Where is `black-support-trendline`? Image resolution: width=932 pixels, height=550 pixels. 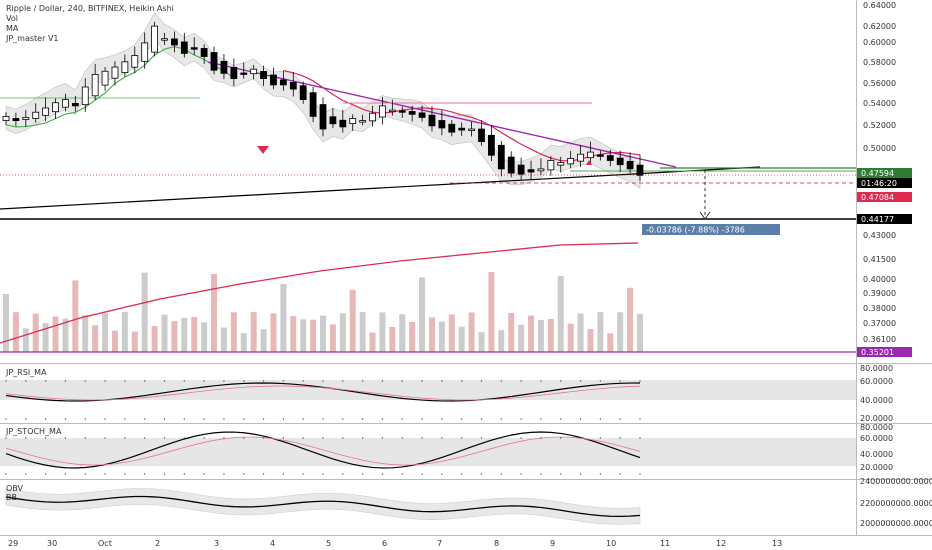
black-support-trendline is located at coordinates (380, 188).